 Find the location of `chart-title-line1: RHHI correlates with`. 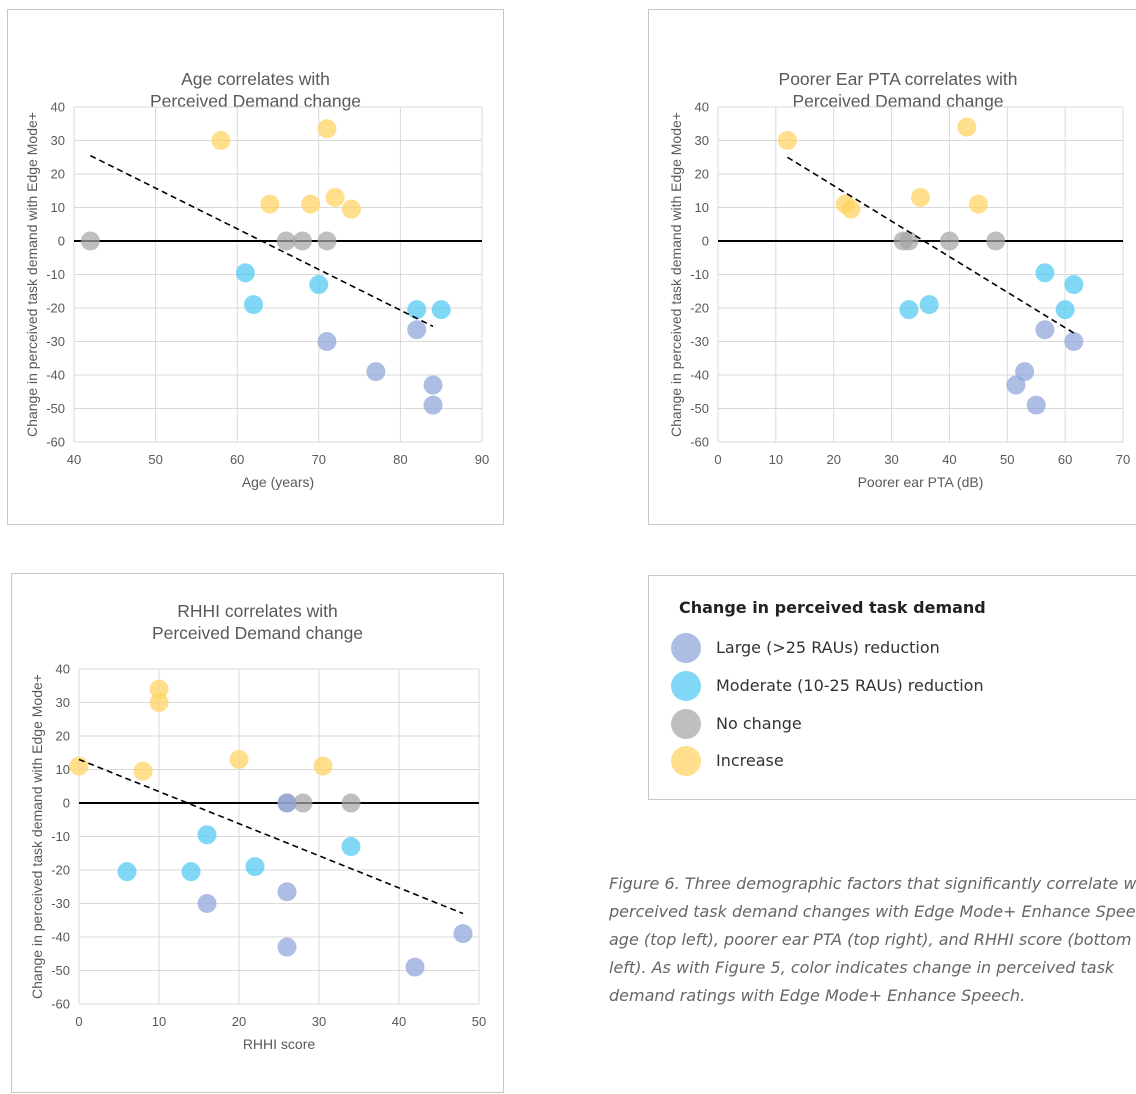

chart-title-line1: RHHI correlates with is located at coordinates (257, 611).